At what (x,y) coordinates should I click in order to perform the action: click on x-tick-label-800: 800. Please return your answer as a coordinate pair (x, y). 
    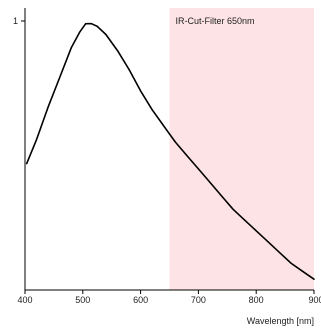
    Looking at the image, I should click on (256, 300).